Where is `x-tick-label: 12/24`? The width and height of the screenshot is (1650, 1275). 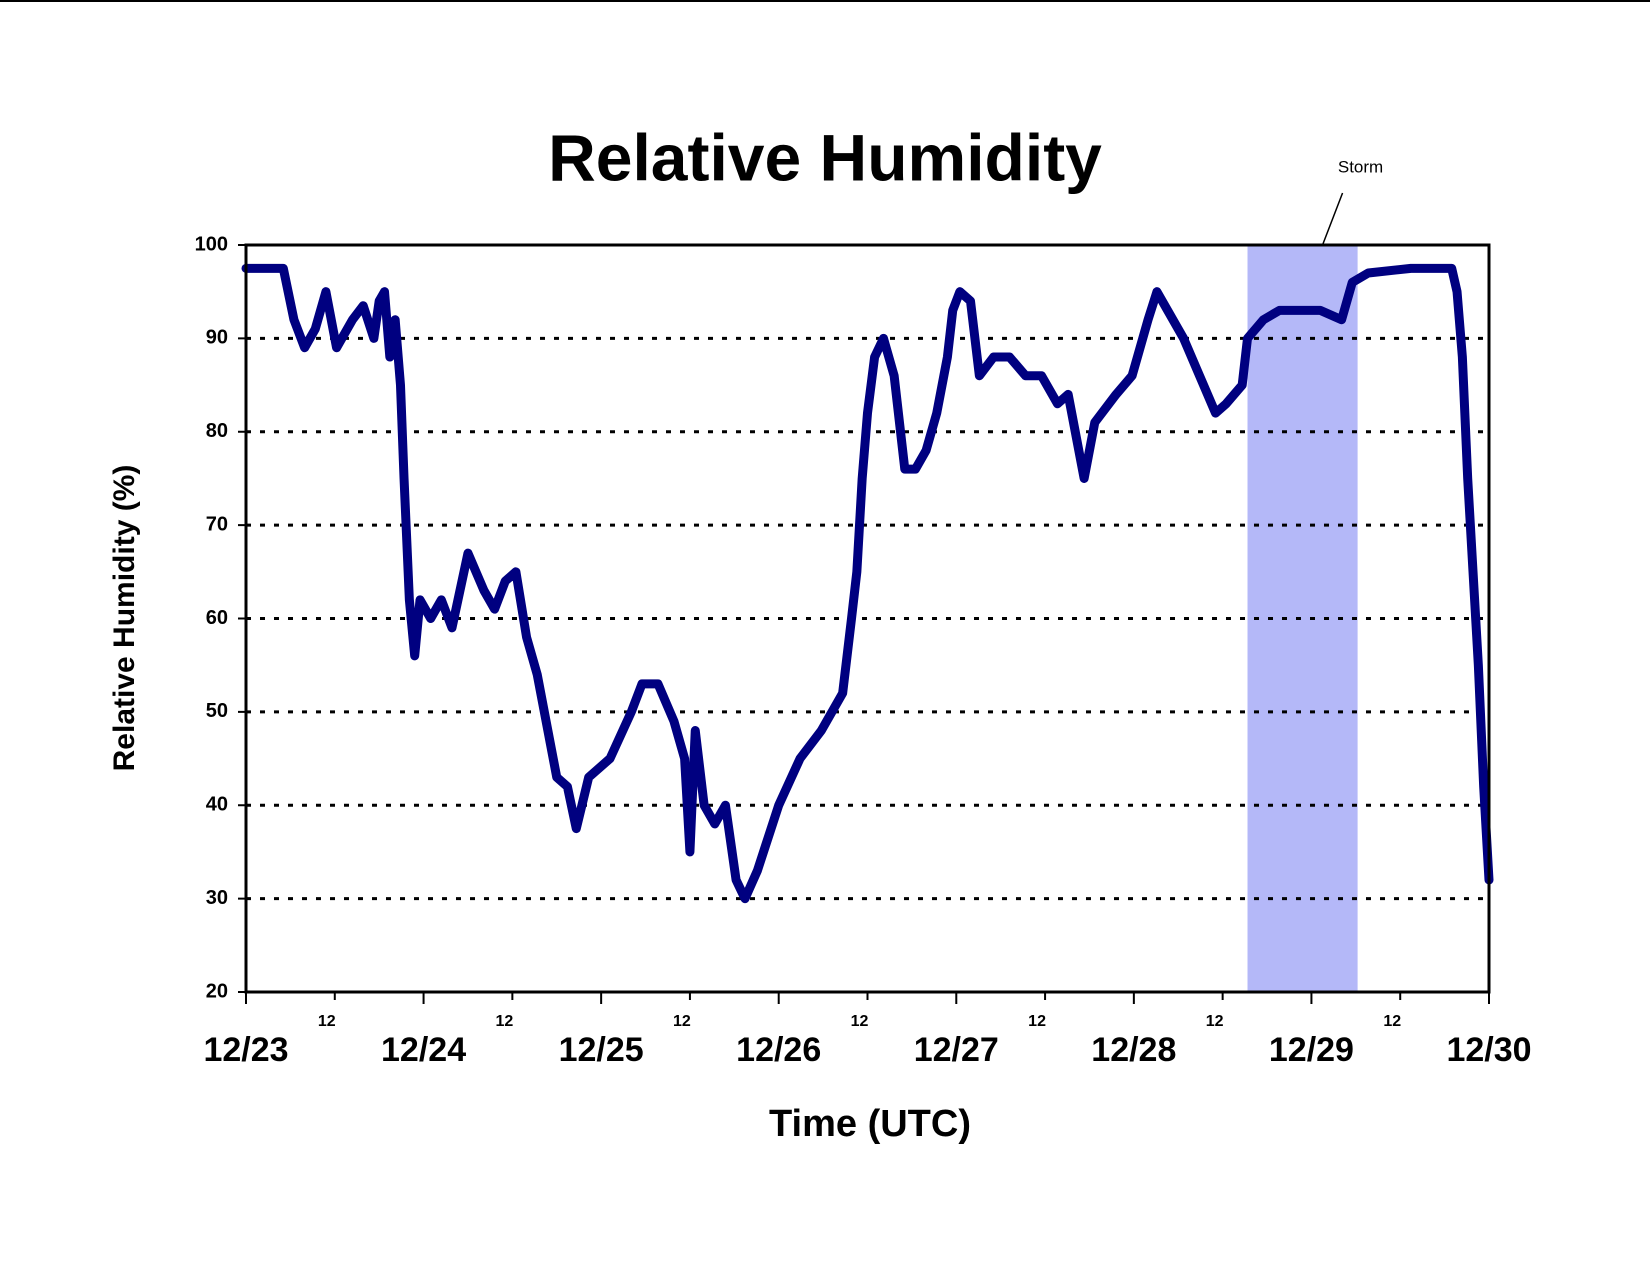 x-tick-label: 12/24 is located at coordinates (423, 1050).